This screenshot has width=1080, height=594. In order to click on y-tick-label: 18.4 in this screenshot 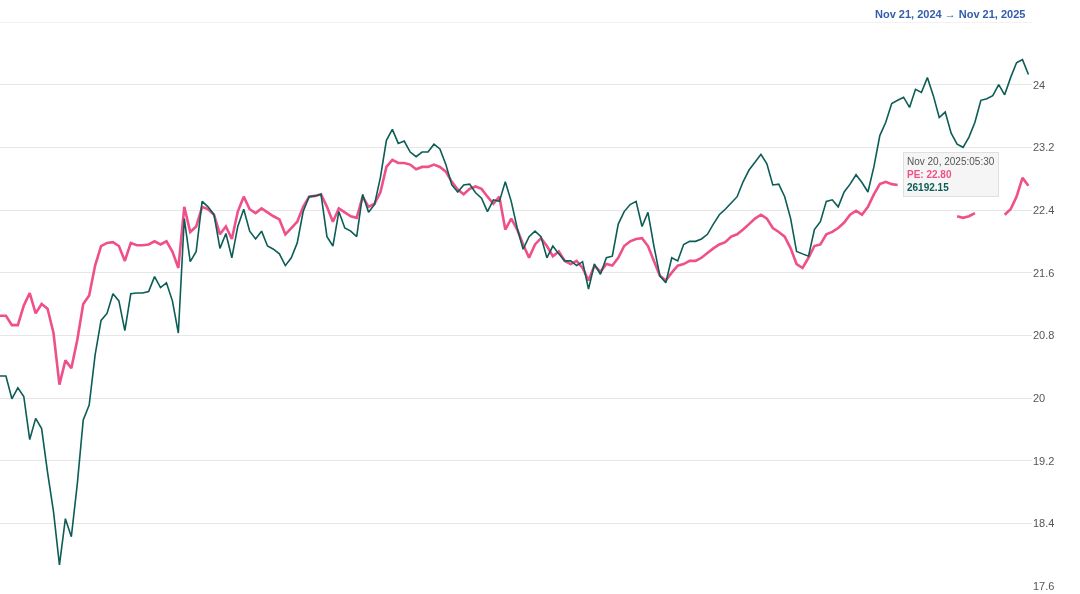, I will do `click(1044, 523)`.